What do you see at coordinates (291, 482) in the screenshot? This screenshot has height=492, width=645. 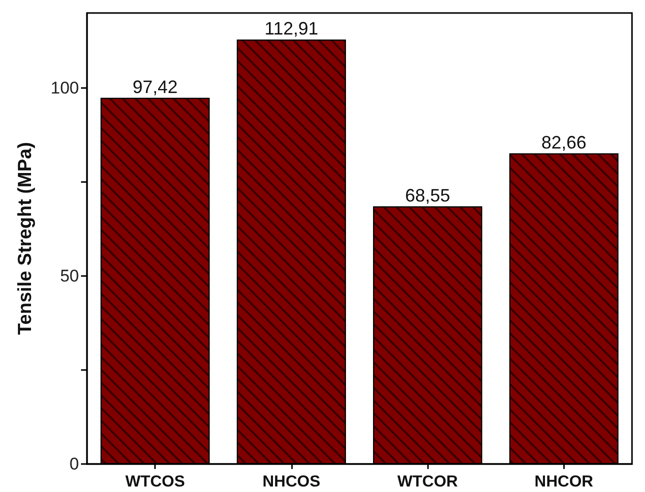 I see `x-tick-label: NHCOS` at bounding box center [291, 482].